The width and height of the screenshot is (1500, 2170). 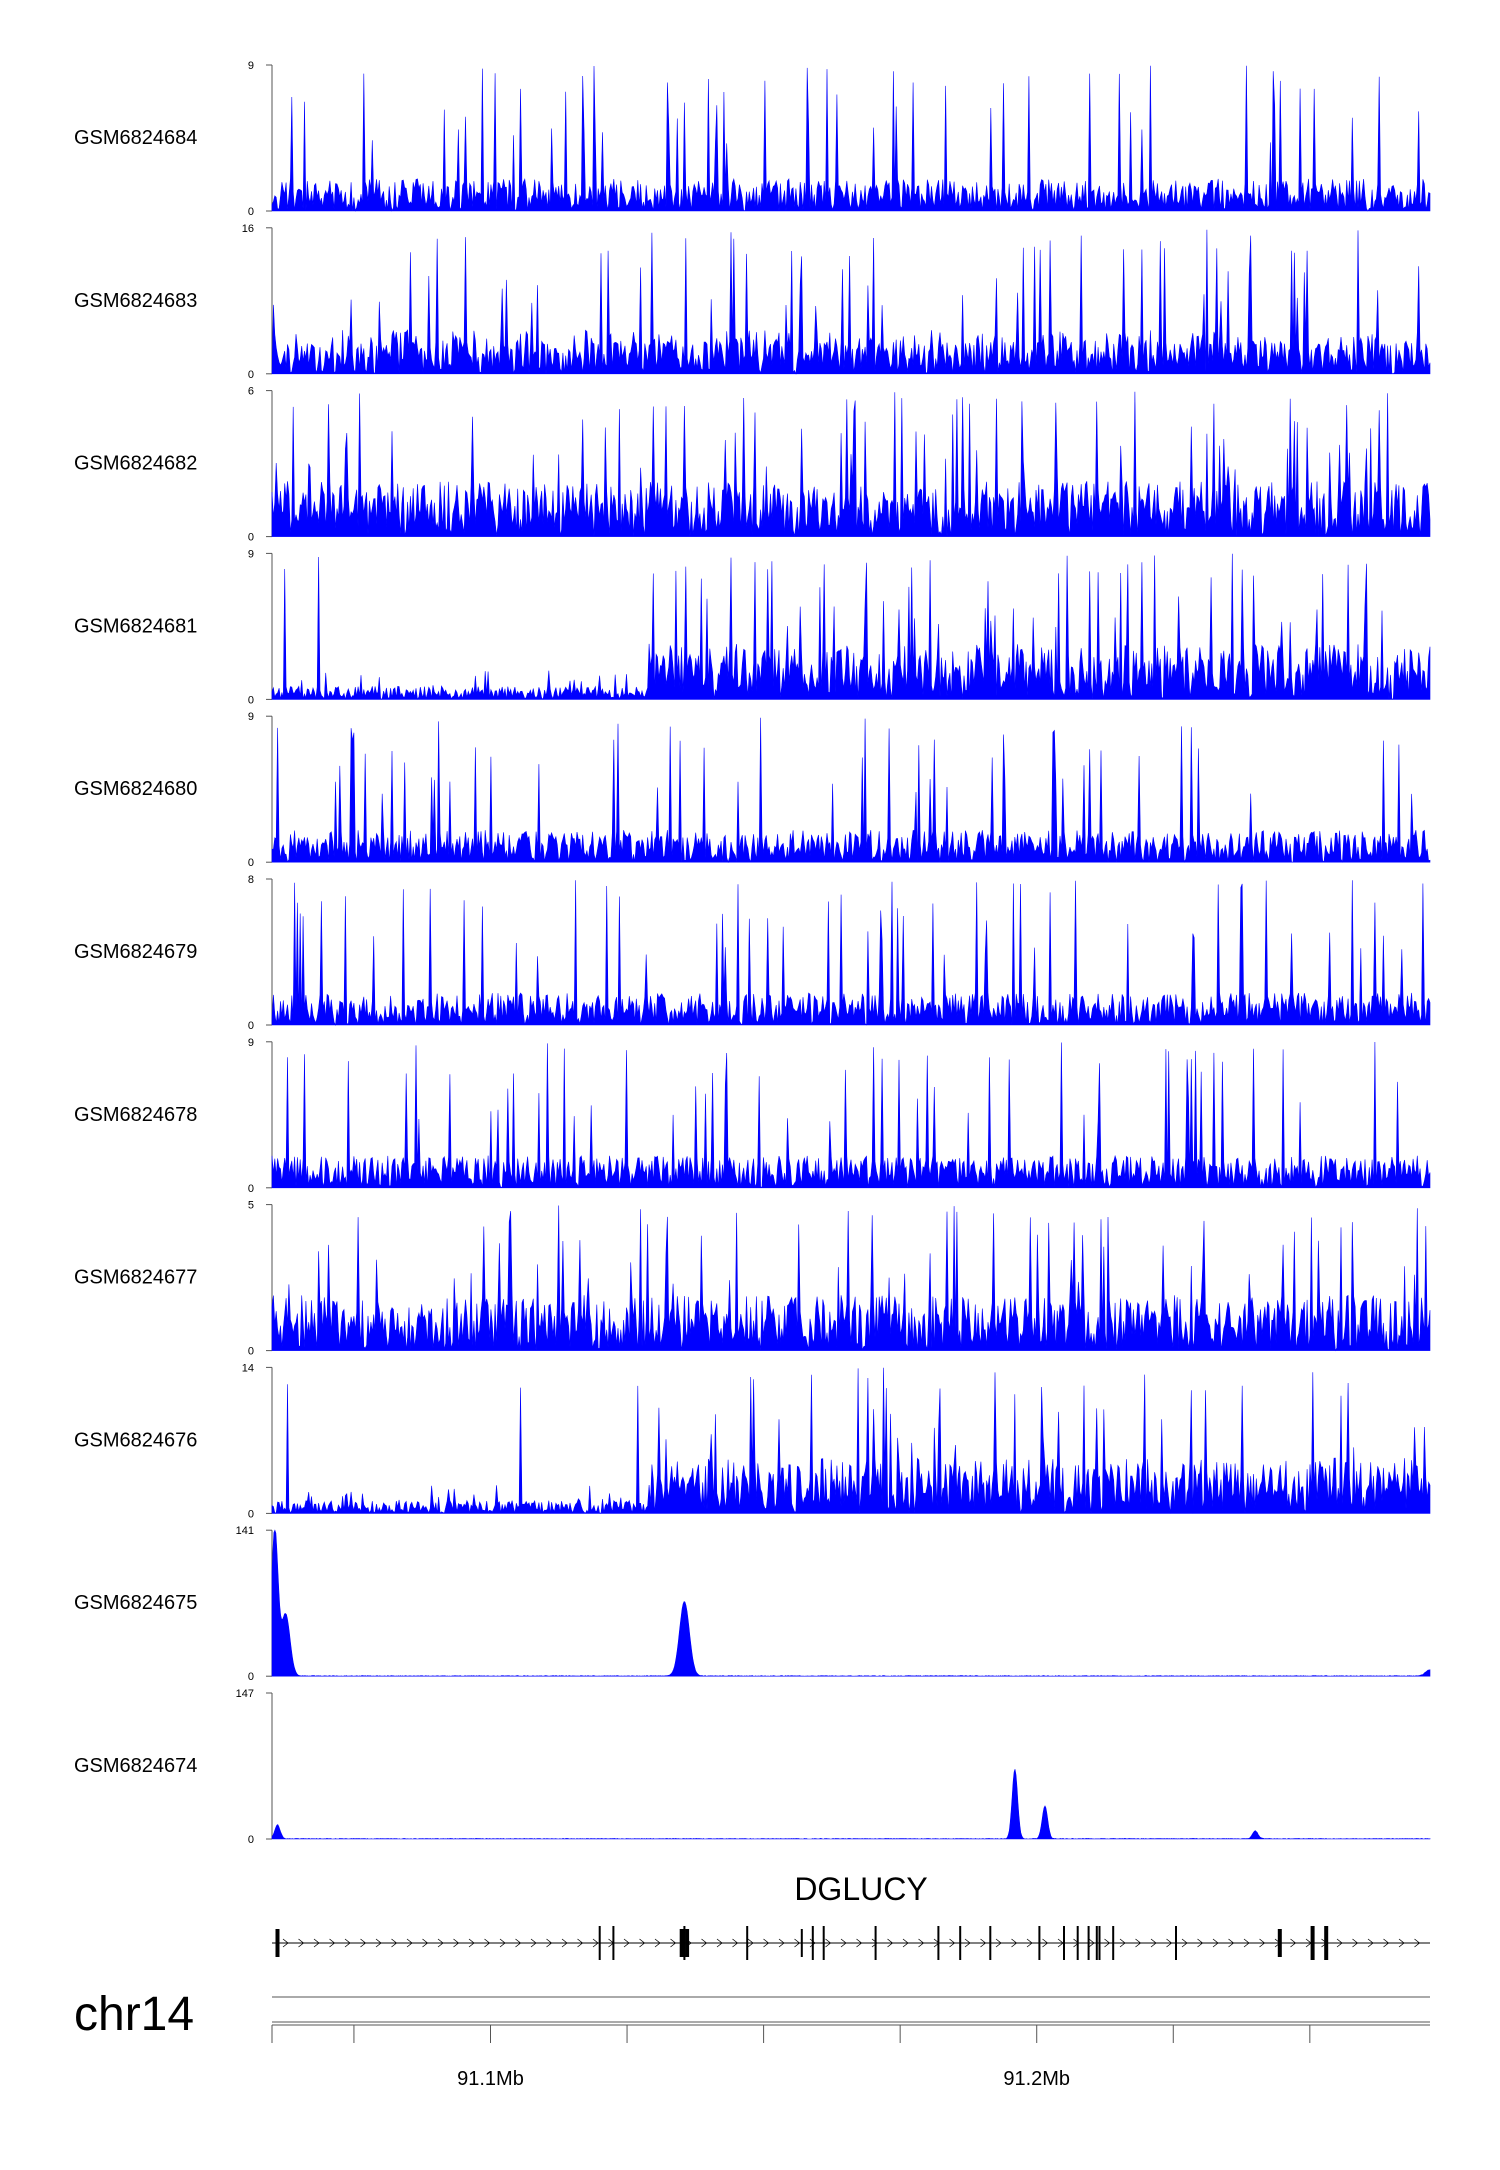 I want to click on y-tick-label-max: 14, so click(x=248, y=1368).